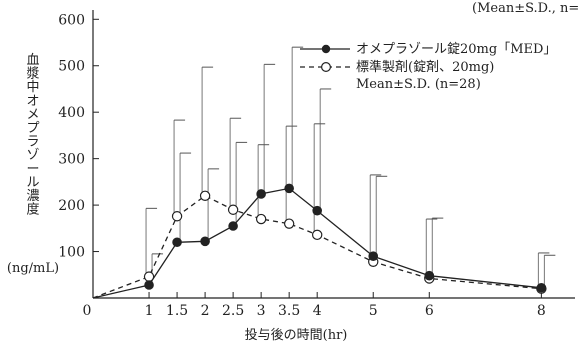 The width and height of the screenshot is (579, 345). What do you see at coordinates (429, 311) in the screenshot?
I see `x-tick-label: 6` at bounding box center [429, 311].